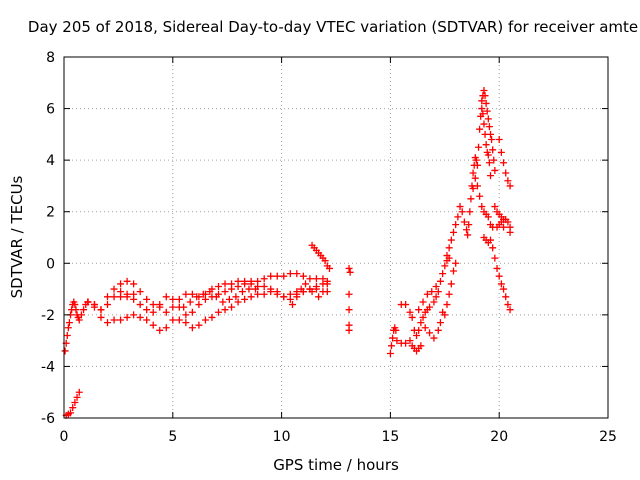  What do you see at coordinates (336, 465) in the screenshot?
I see `x-axis-label: GPS time / hours` at bounding box center [336, 465].